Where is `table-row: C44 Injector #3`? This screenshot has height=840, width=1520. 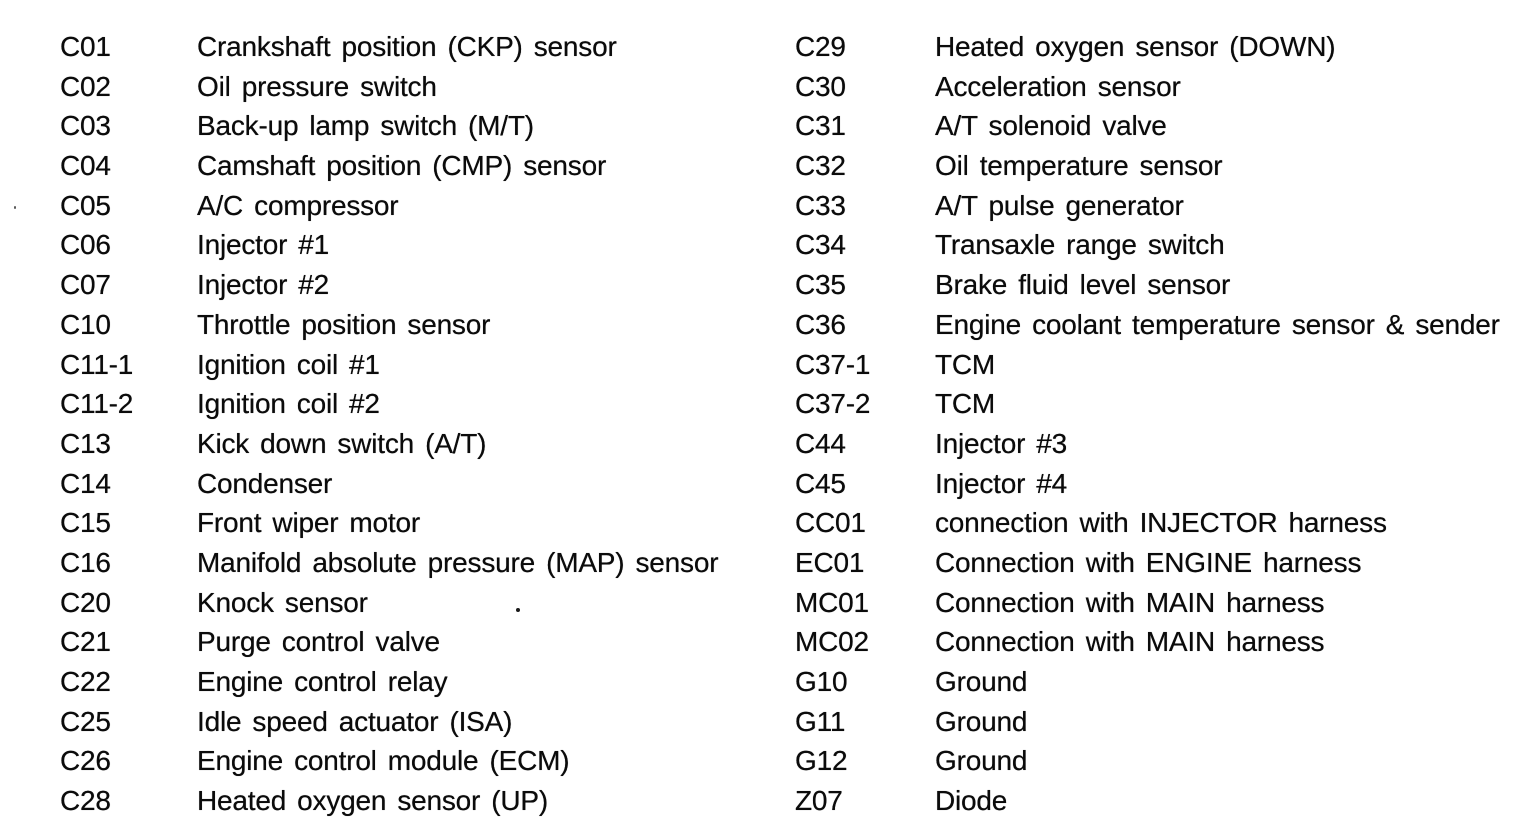
table-row: C44 Injector #3 is located at coordinates (1155, 448).